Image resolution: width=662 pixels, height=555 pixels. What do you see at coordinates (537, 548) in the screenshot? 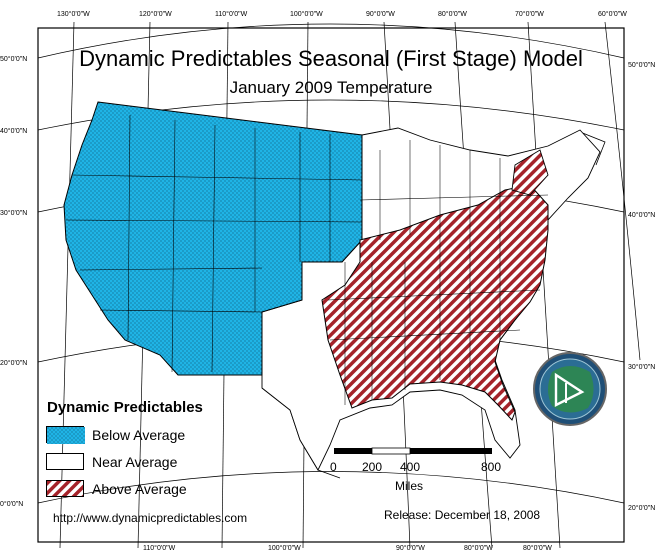
I see `graticule-label-bottom-80w-b: 80°0'0"W` at bounding box center [537, 548].